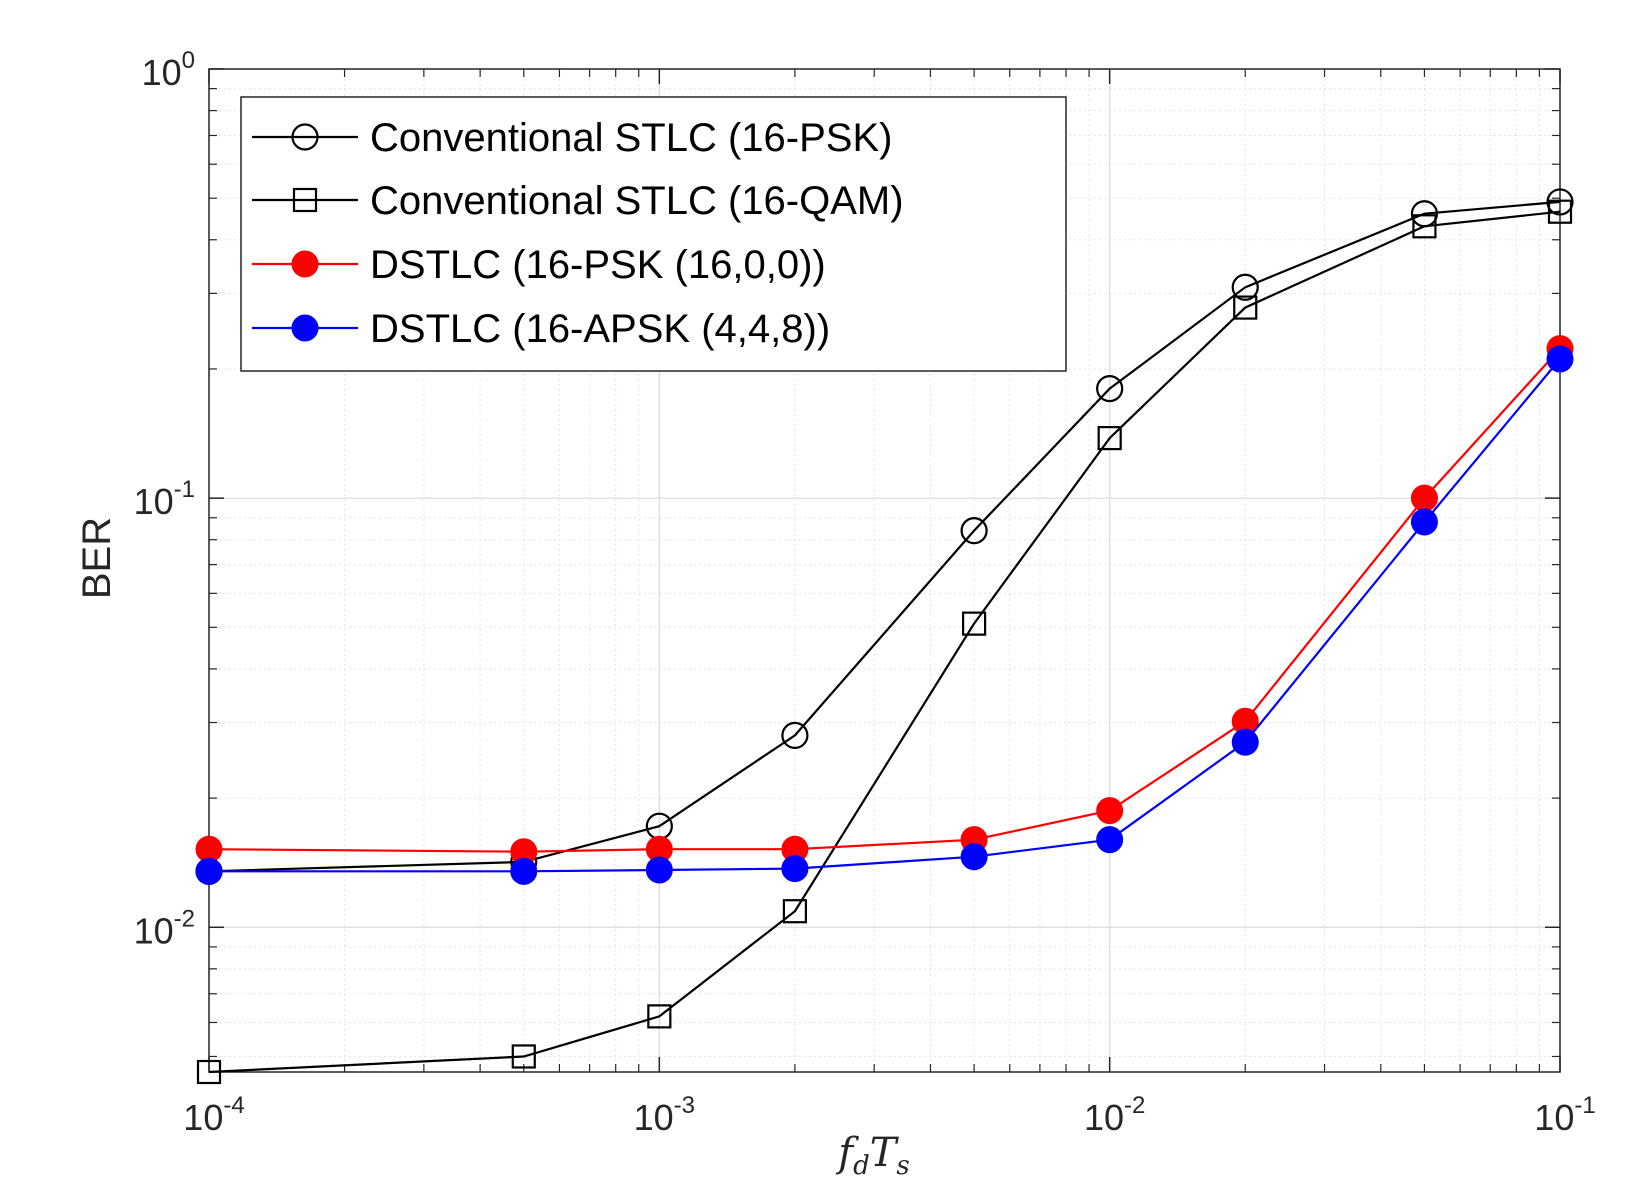  I want to click on legend-label: DSTLC (16-APSK (4,4,8)), so click(600, 329).